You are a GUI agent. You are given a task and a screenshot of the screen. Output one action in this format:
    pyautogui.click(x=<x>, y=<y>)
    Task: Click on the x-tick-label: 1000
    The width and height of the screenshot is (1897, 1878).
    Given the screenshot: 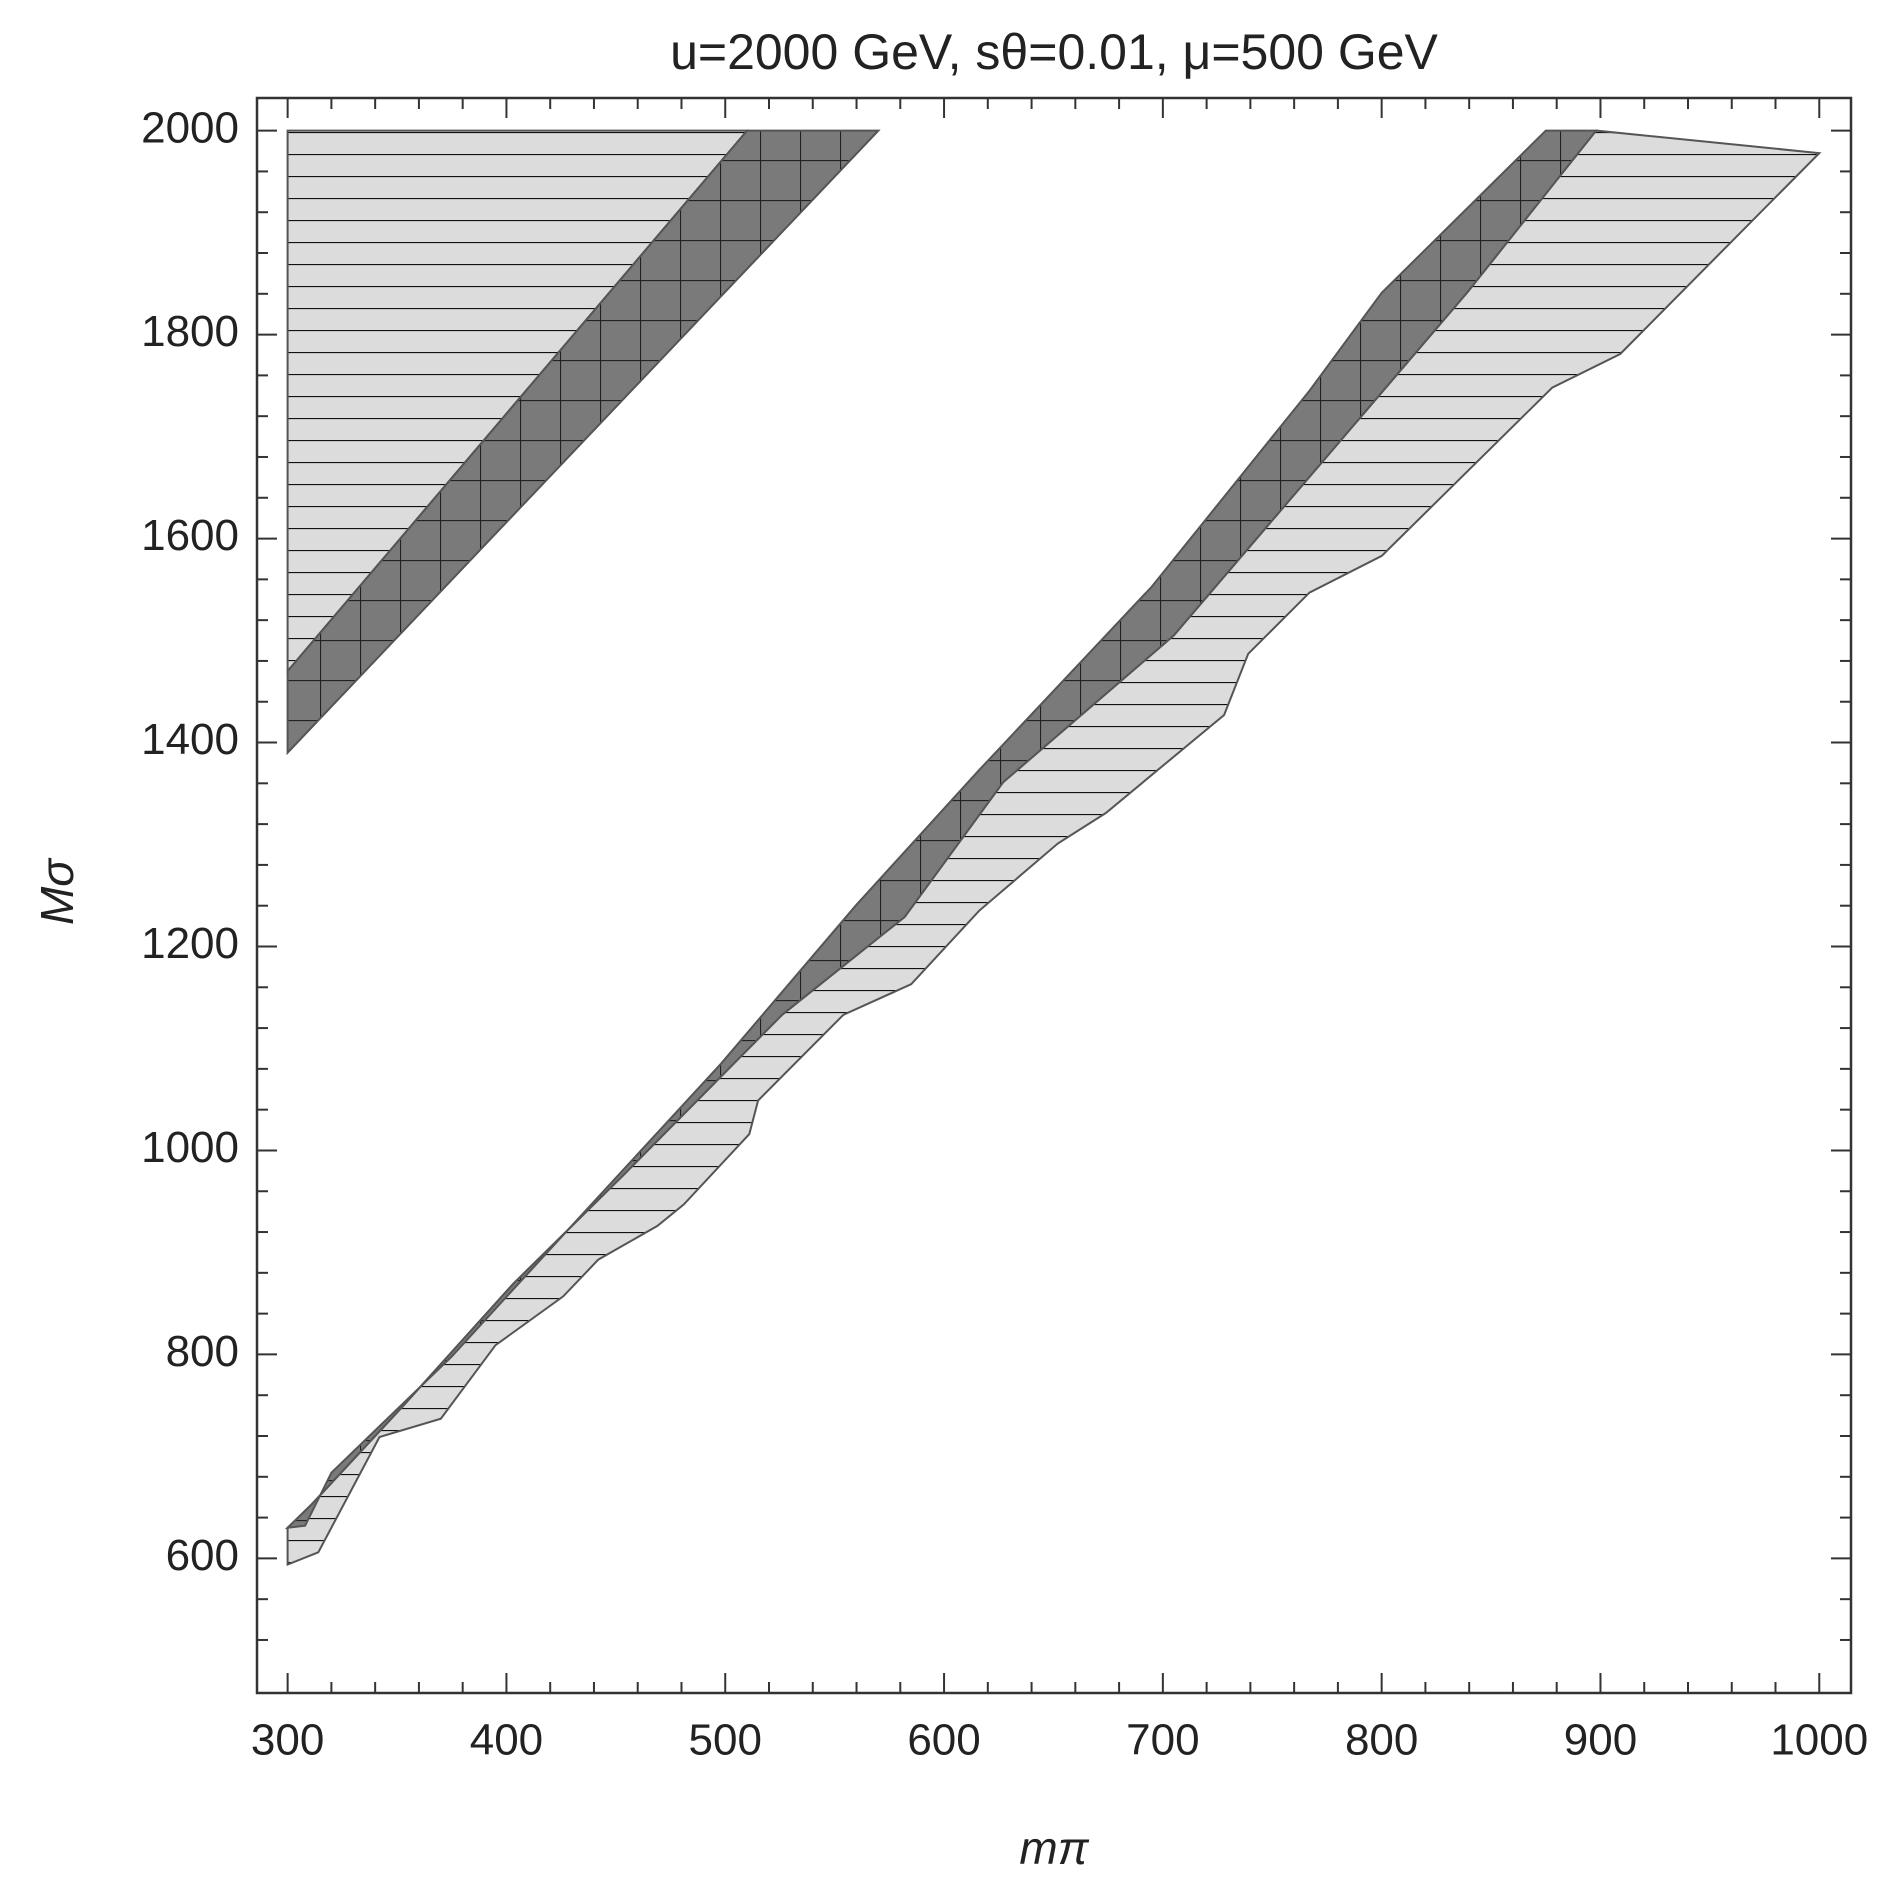 What is the action you would take?
    pyautogui.click(x=1819, y=1740)
    